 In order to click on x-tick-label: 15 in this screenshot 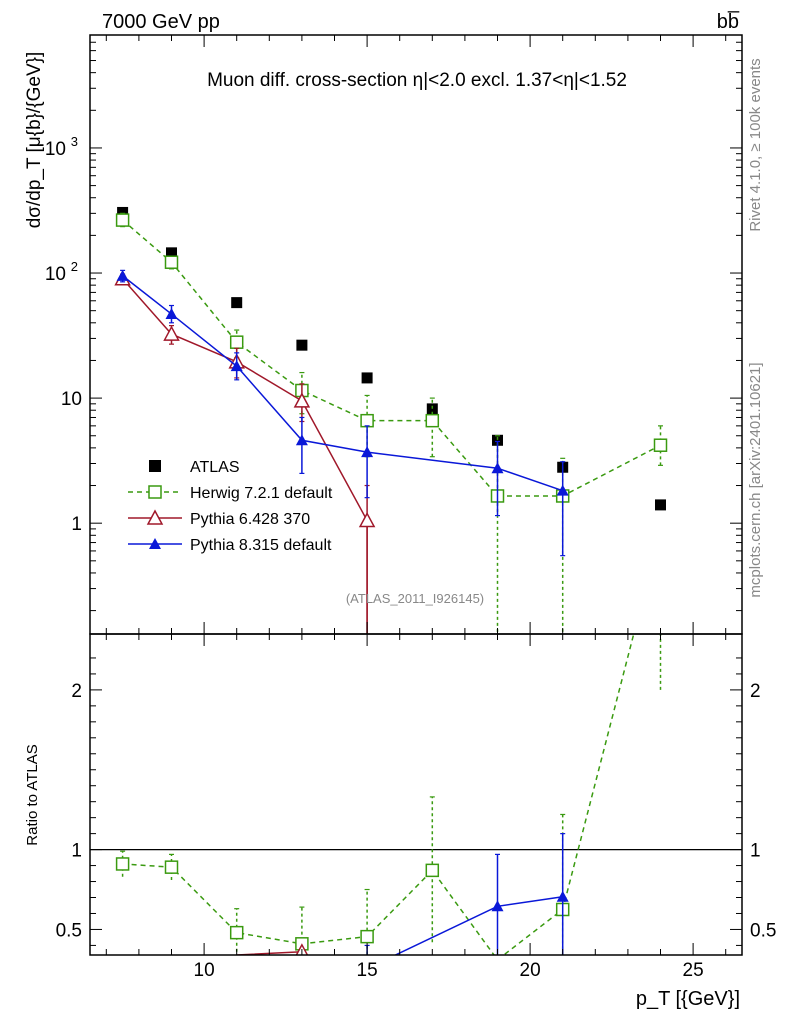, I will do `click(367, 970)`.